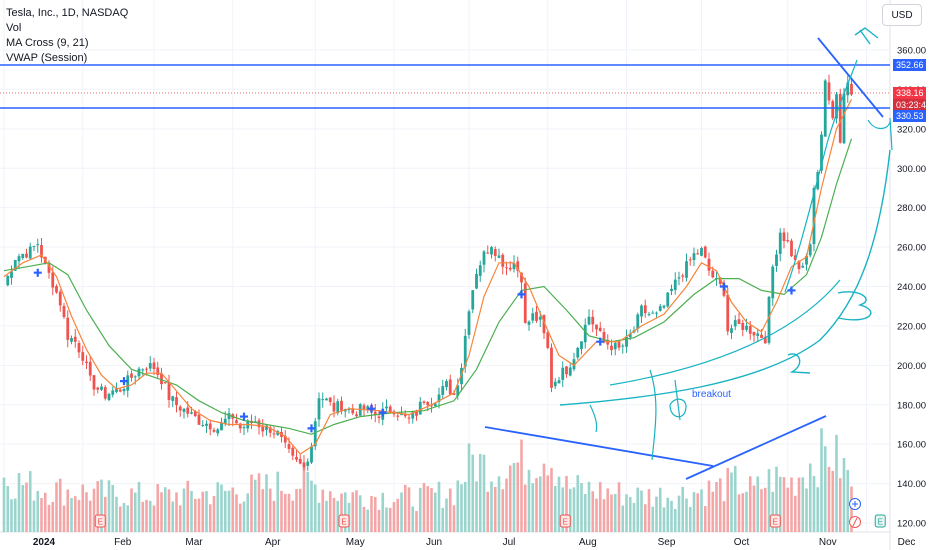  What do you see at coordinates (445, 86) in the screenshot?
I see `horizontal-lines` at bounding box center [445, 86].